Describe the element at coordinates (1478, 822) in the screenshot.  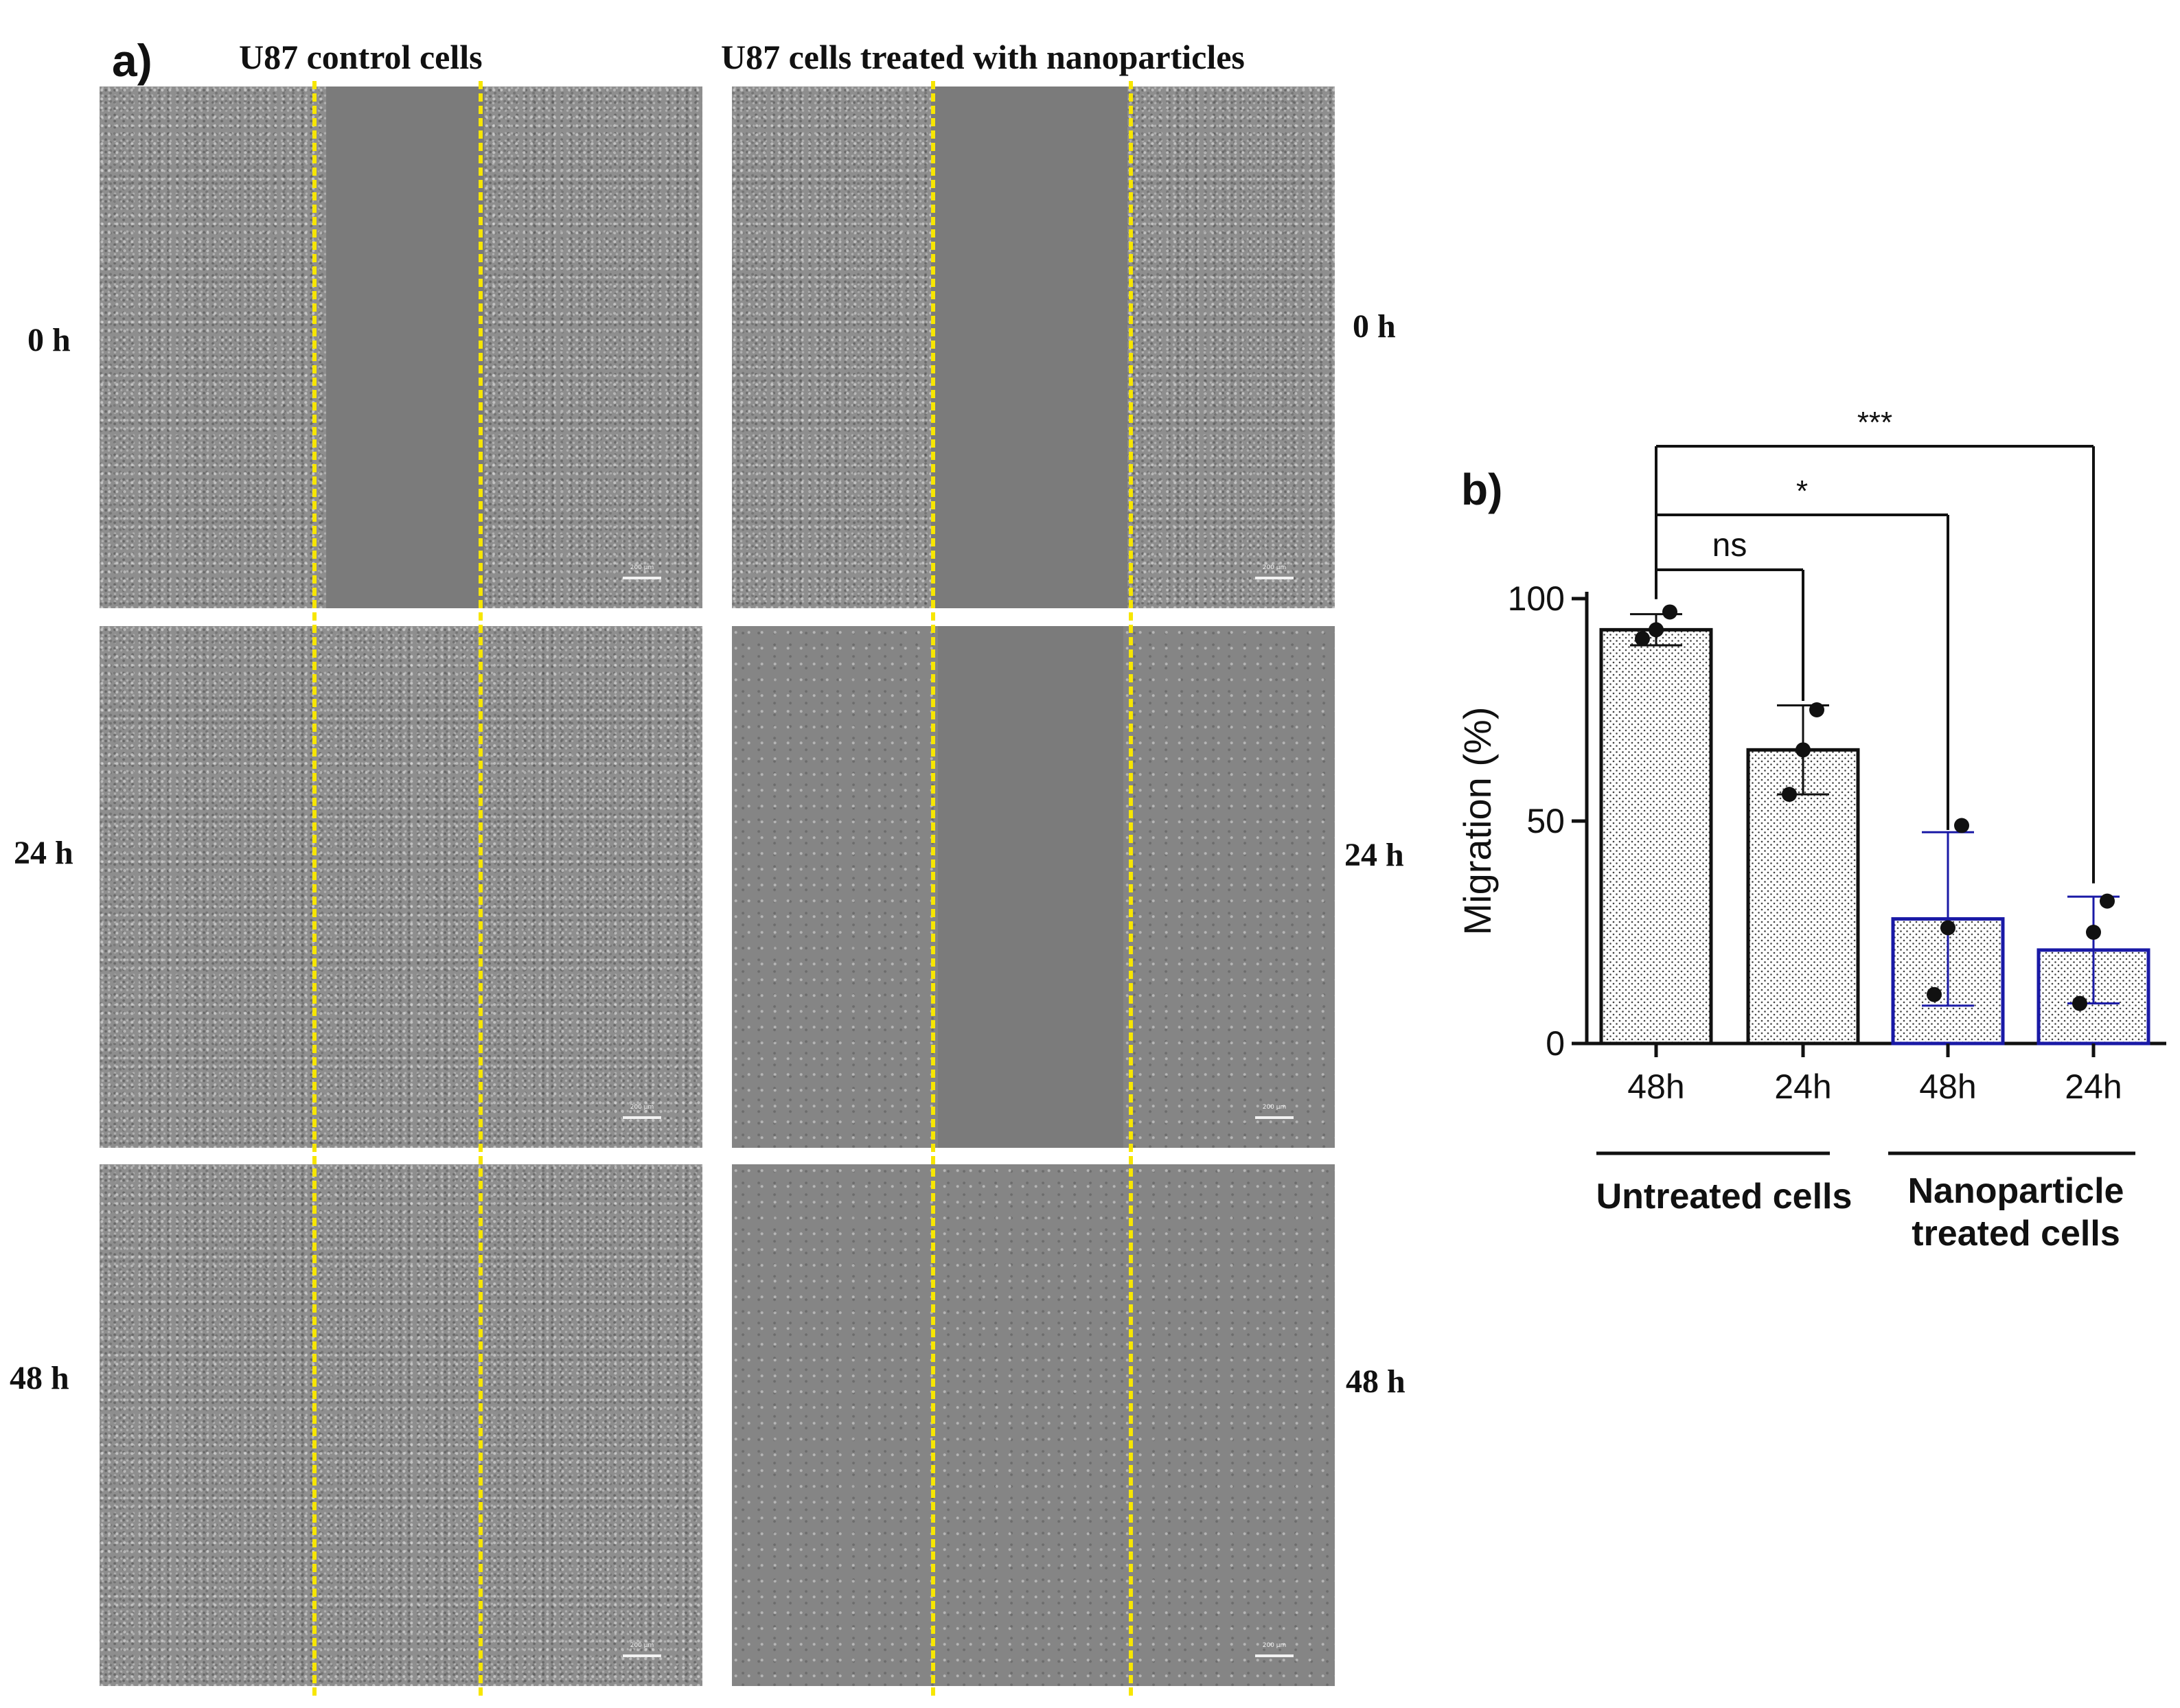
I see `y-axis-label: Migration (%)` at that location.